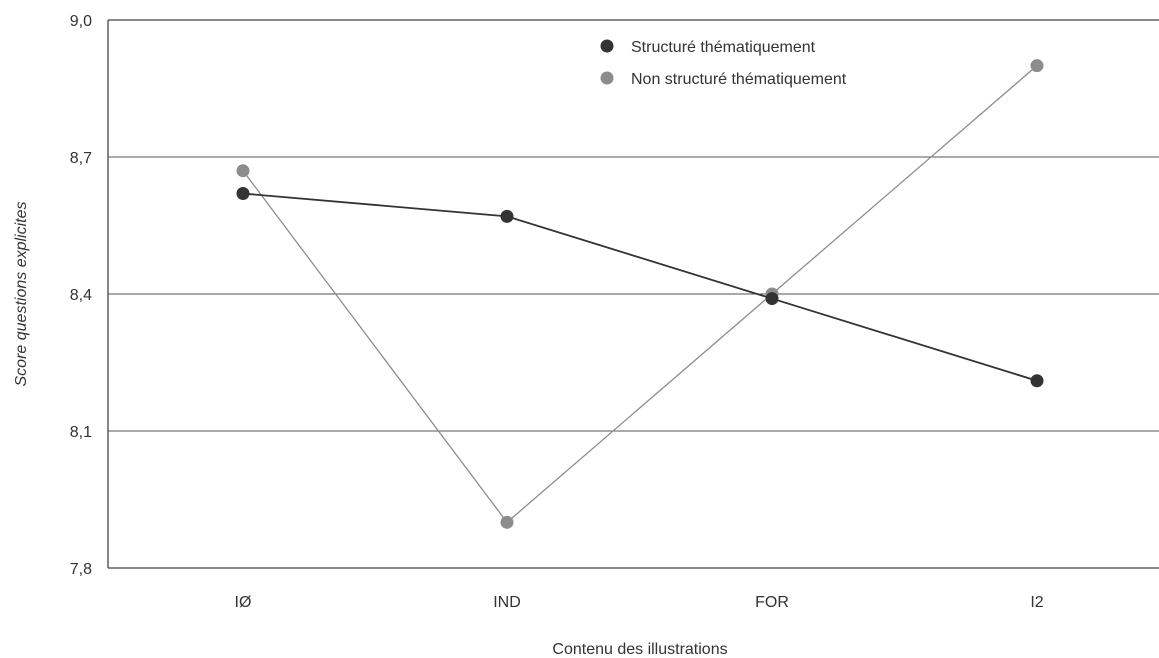 The width and height of the screenshot is (1159, 658). Describe the element at coordinates (639, 602) in the screenshot. I see `x-tick-labels: IØ IND FOR I2` at that location.